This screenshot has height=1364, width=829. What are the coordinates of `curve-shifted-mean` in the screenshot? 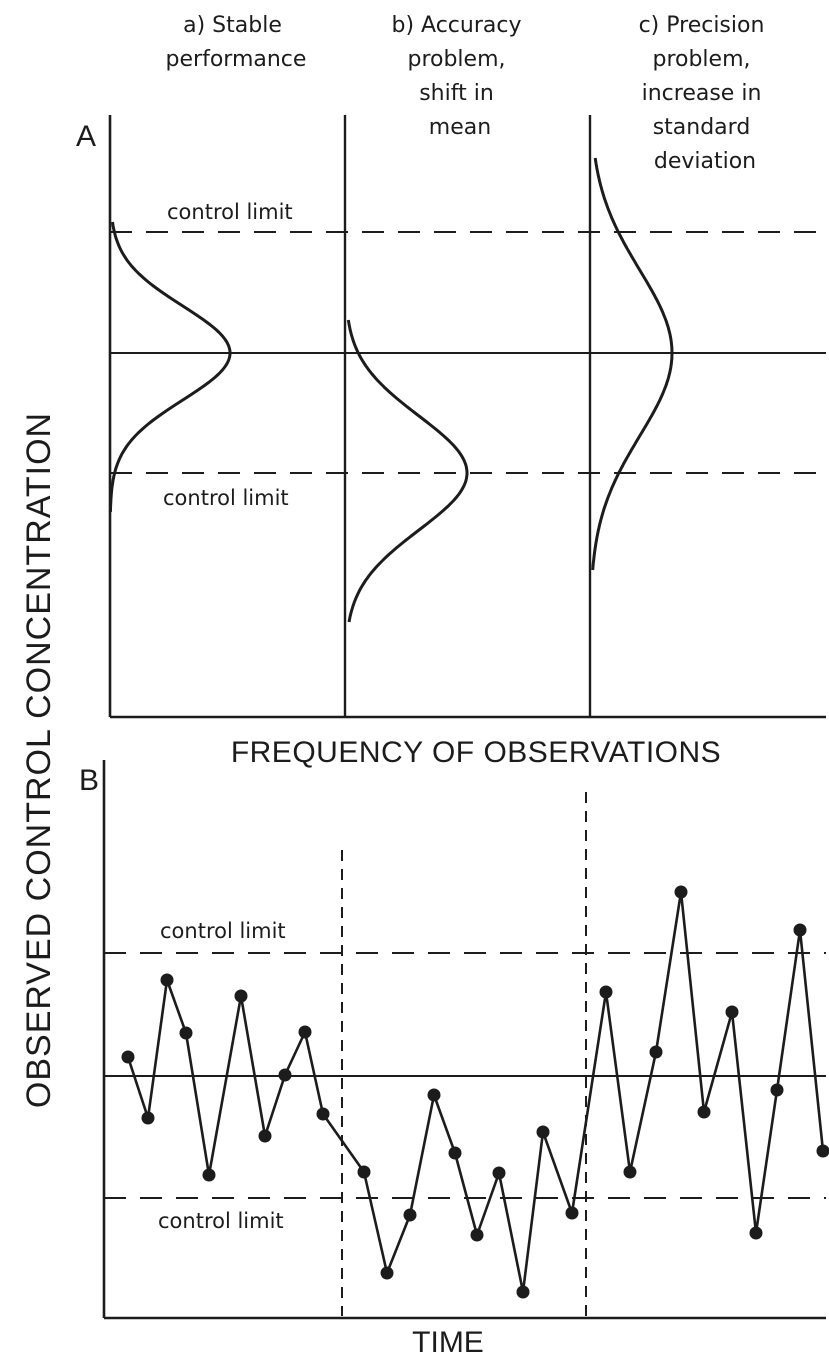 It's located at (407, 471).